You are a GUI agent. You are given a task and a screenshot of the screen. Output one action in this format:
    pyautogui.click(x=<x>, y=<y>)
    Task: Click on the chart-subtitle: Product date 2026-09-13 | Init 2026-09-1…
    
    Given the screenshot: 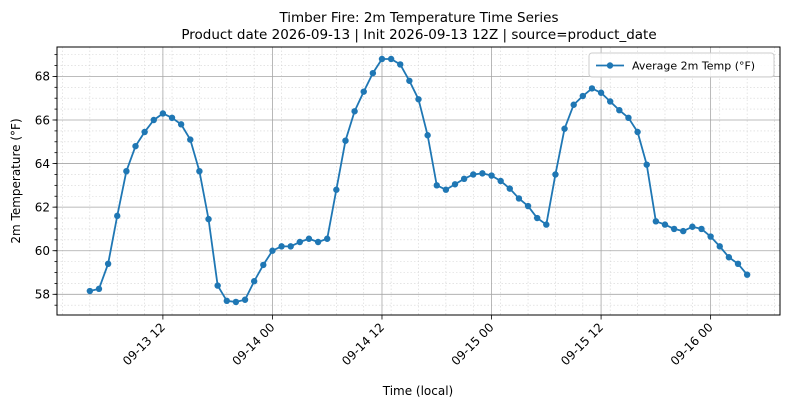 What is the action you would take?
    pyautogui.click(x=418, y=35)
    